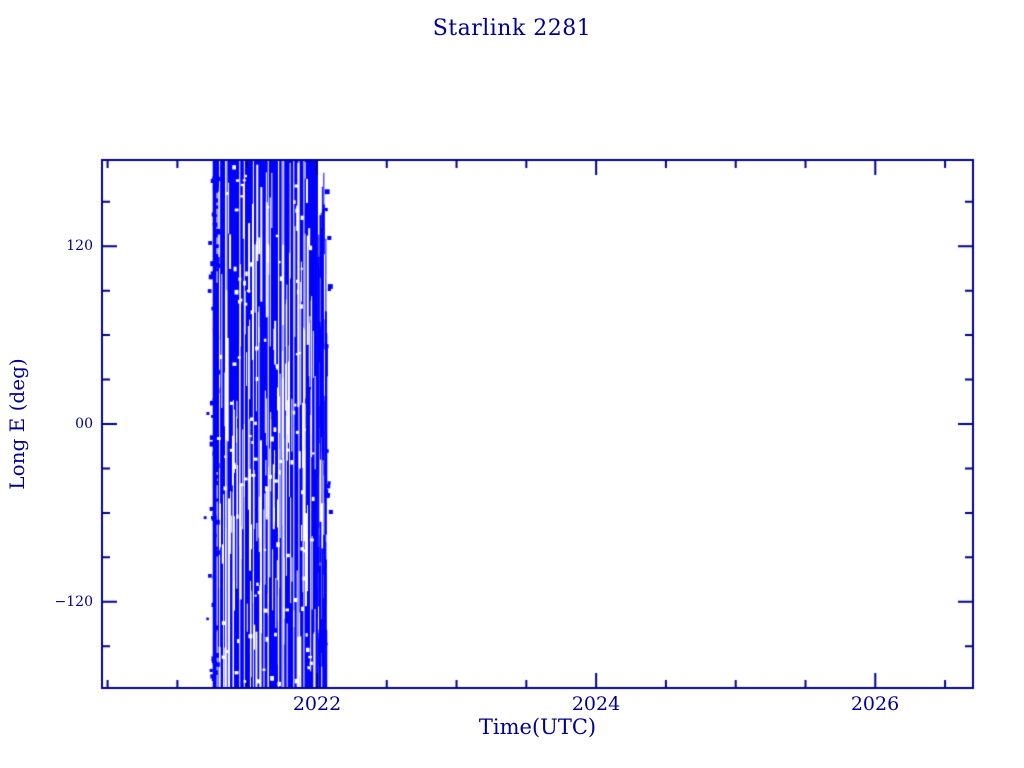 The width and height of the screenshot is (1024, 768). What do you see at coordinates (537, 727) in the screenshot?
I see `x-axis-label: Time(UTC)` at bounding box center [537, 727].